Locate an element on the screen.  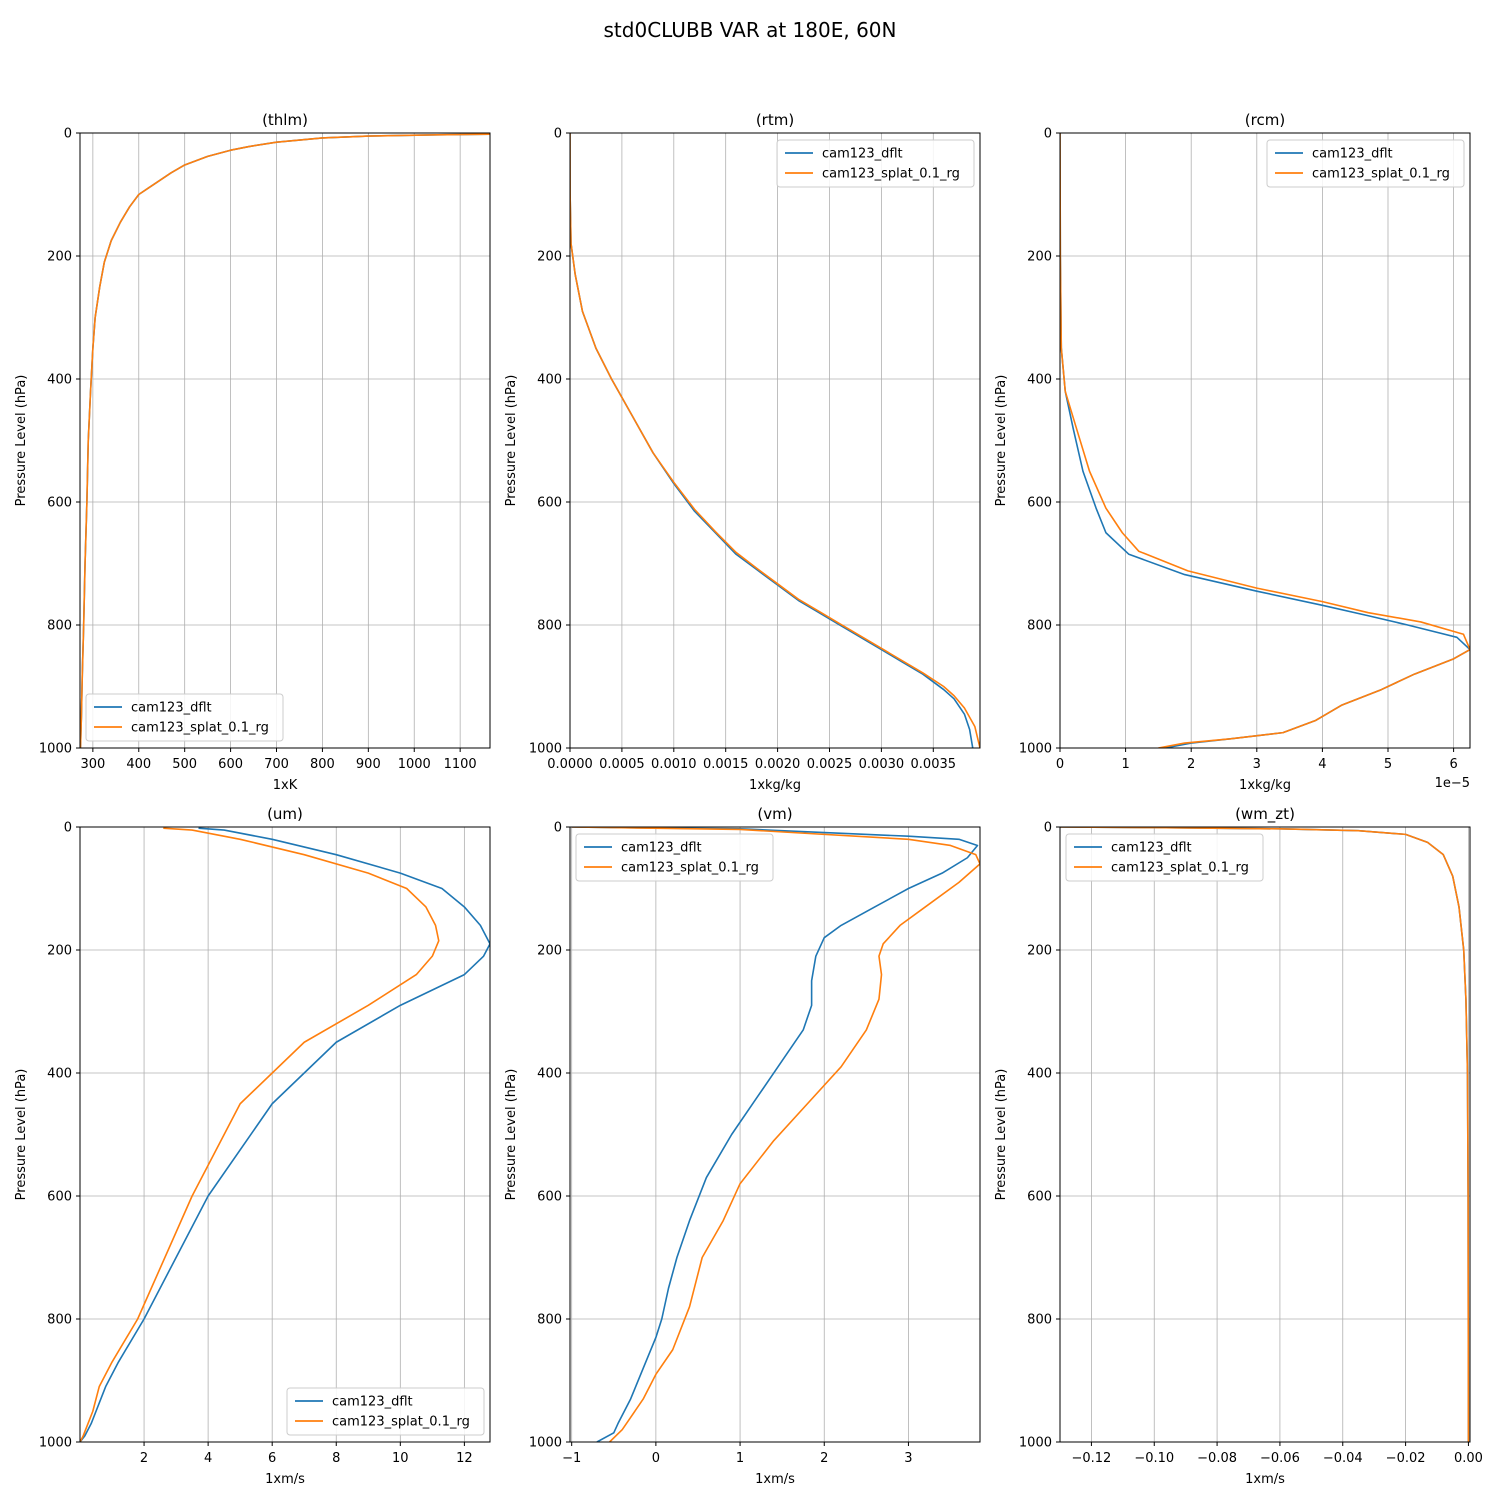
x-tick-label: 12 is located at coordinates (464, 1458).